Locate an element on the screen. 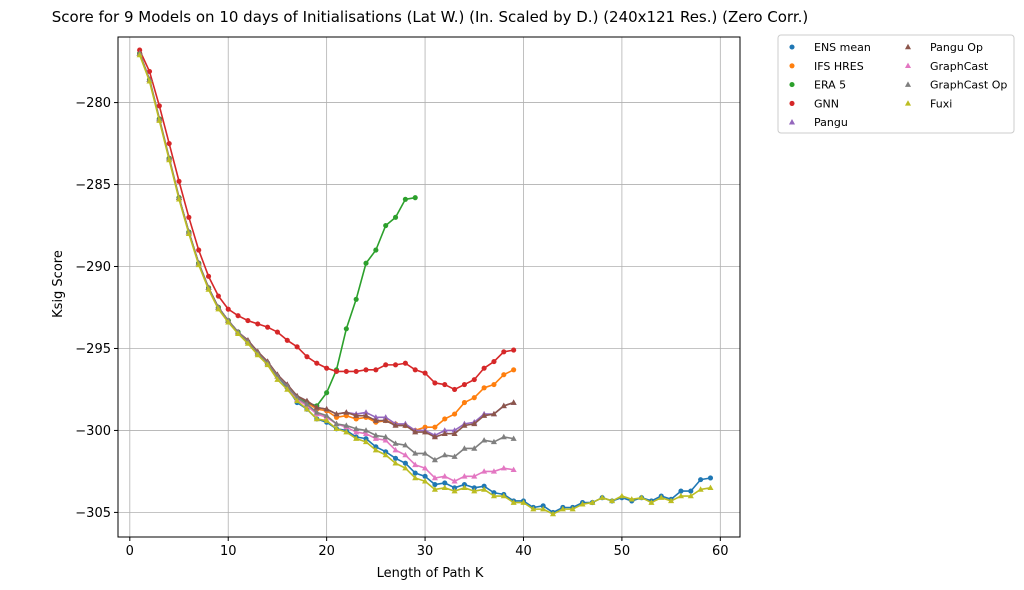  x-axis: 0 10 20 30 40 50 60 is located at coordinates (427, 548).